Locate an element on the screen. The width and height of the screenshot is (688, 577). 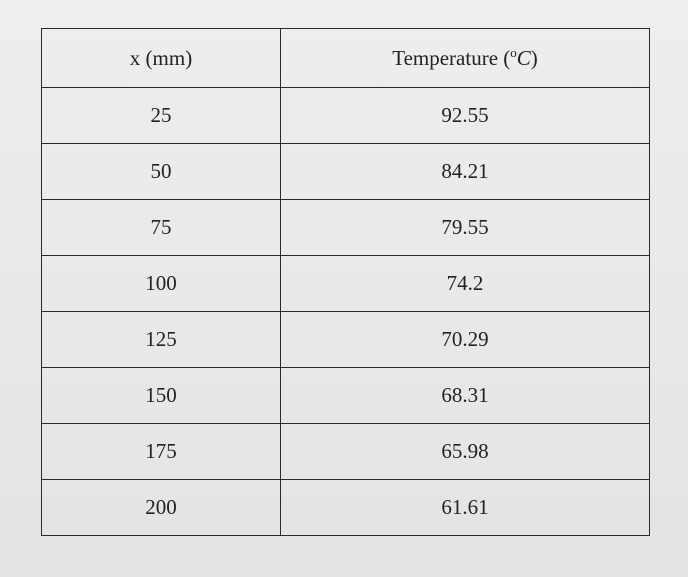
header-temperature-prefix: Temperature ( is located at coordinates (451, 58).